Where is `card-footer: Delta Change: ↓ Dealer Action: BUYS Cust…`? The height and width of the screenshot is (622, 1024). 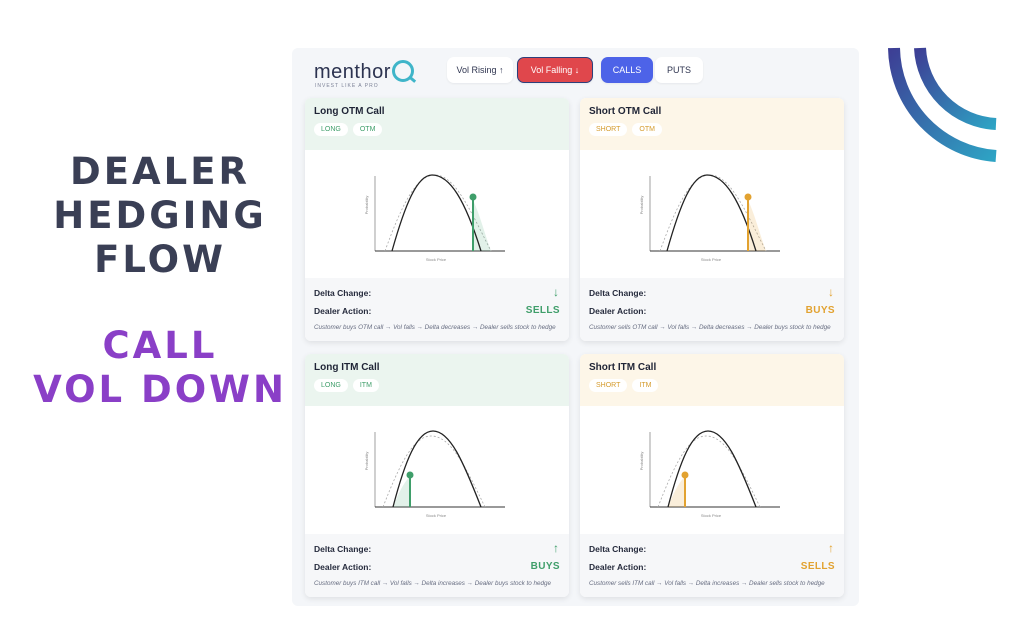
card-footer: Delta Change: ↓ Dealer Action: BUYS Cust… is located at coordinates (712, 309).